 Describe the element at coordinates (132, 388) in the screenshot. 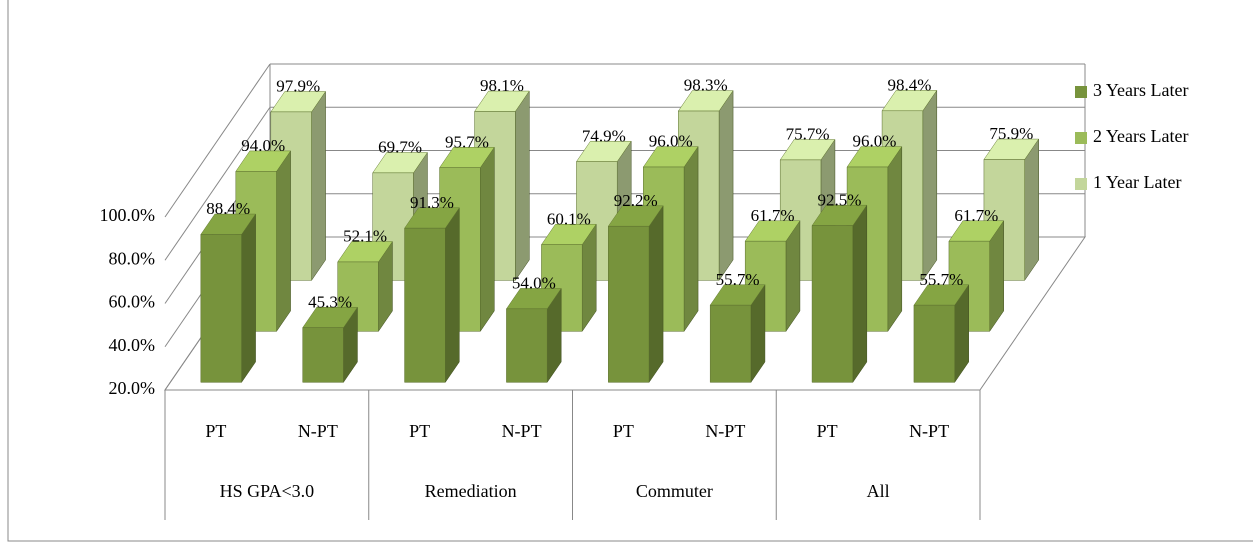

I see `y-tick-label: 20.0%` at that location.